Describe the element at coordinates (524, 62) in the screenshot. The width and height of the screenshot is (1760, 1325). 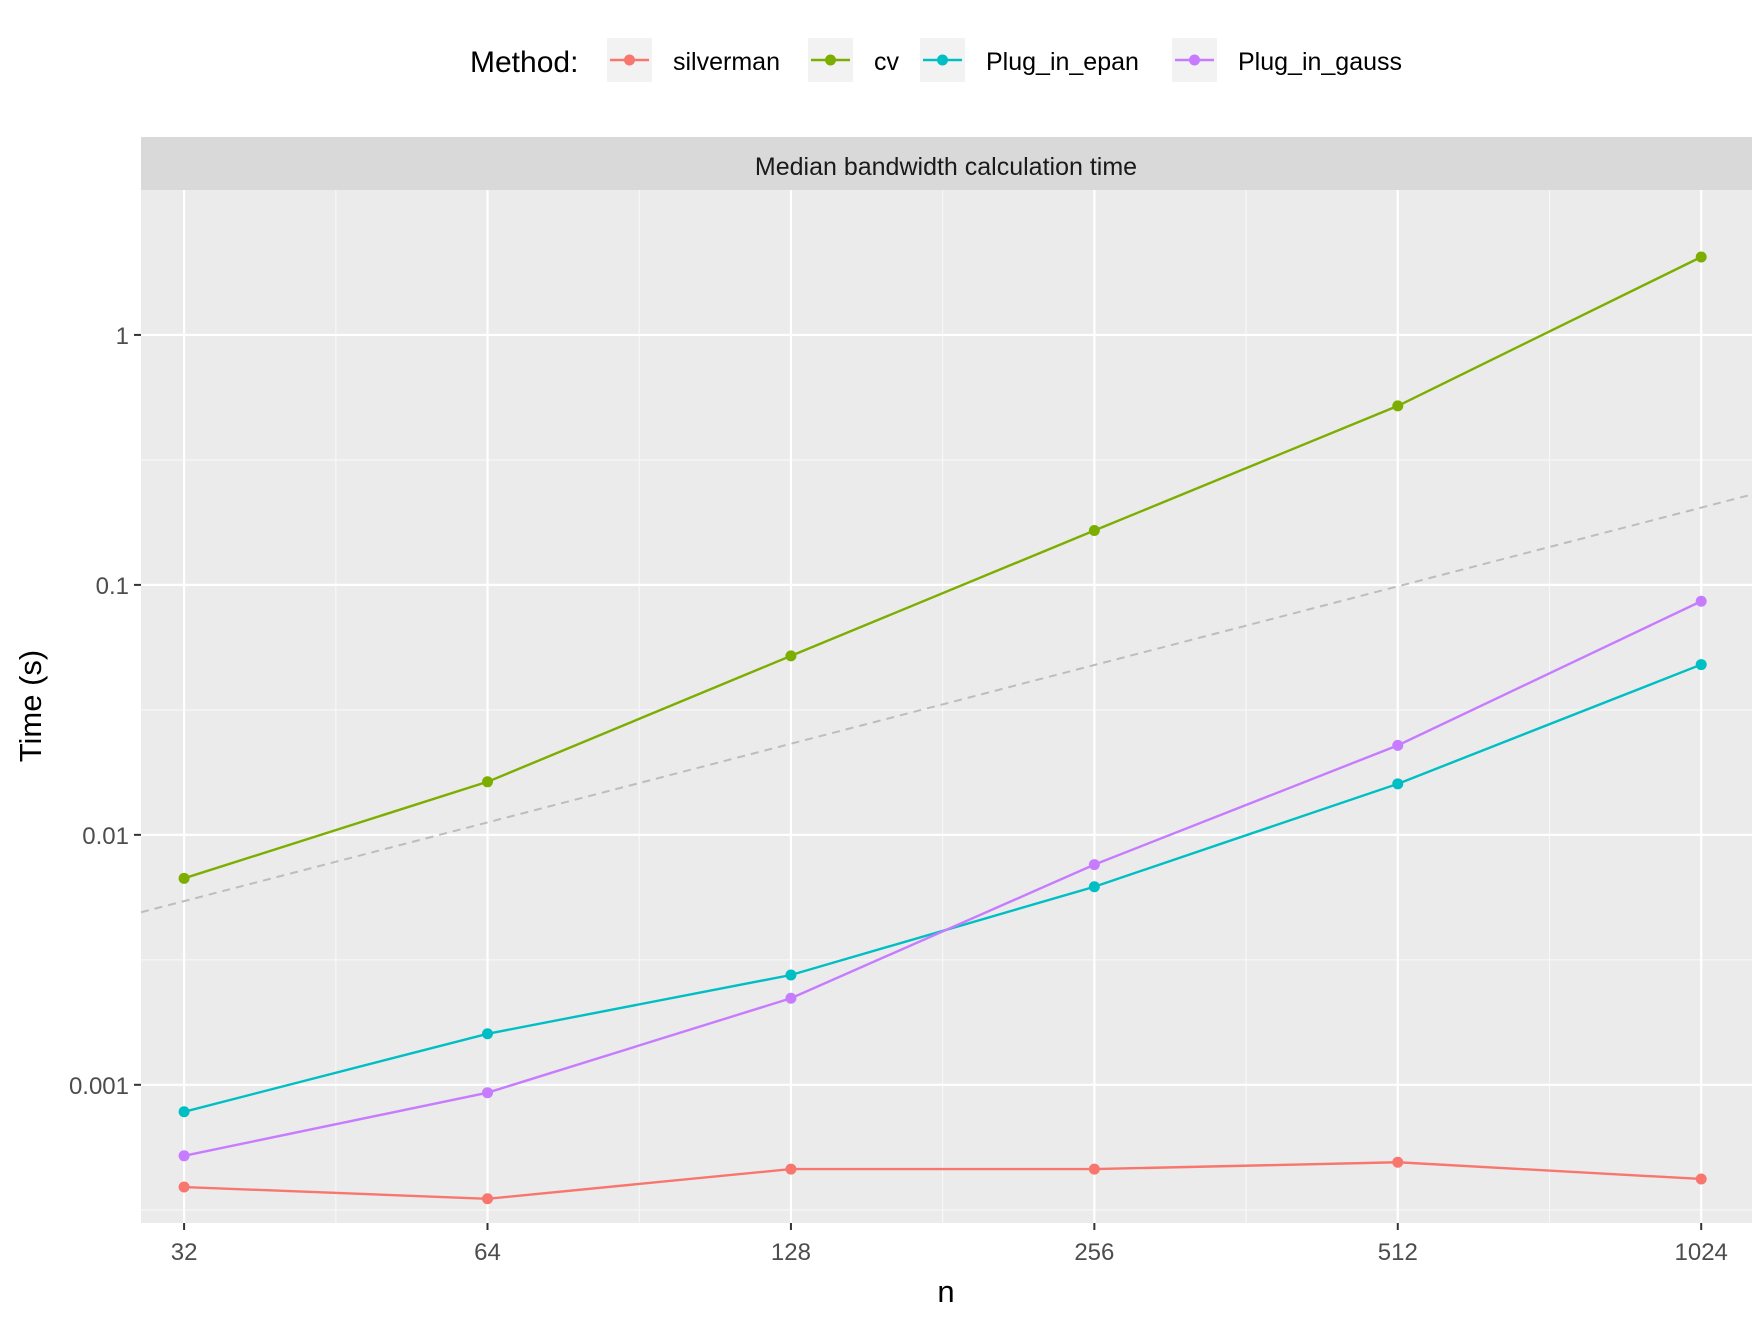
I see `legend-title: Method:` at that location.